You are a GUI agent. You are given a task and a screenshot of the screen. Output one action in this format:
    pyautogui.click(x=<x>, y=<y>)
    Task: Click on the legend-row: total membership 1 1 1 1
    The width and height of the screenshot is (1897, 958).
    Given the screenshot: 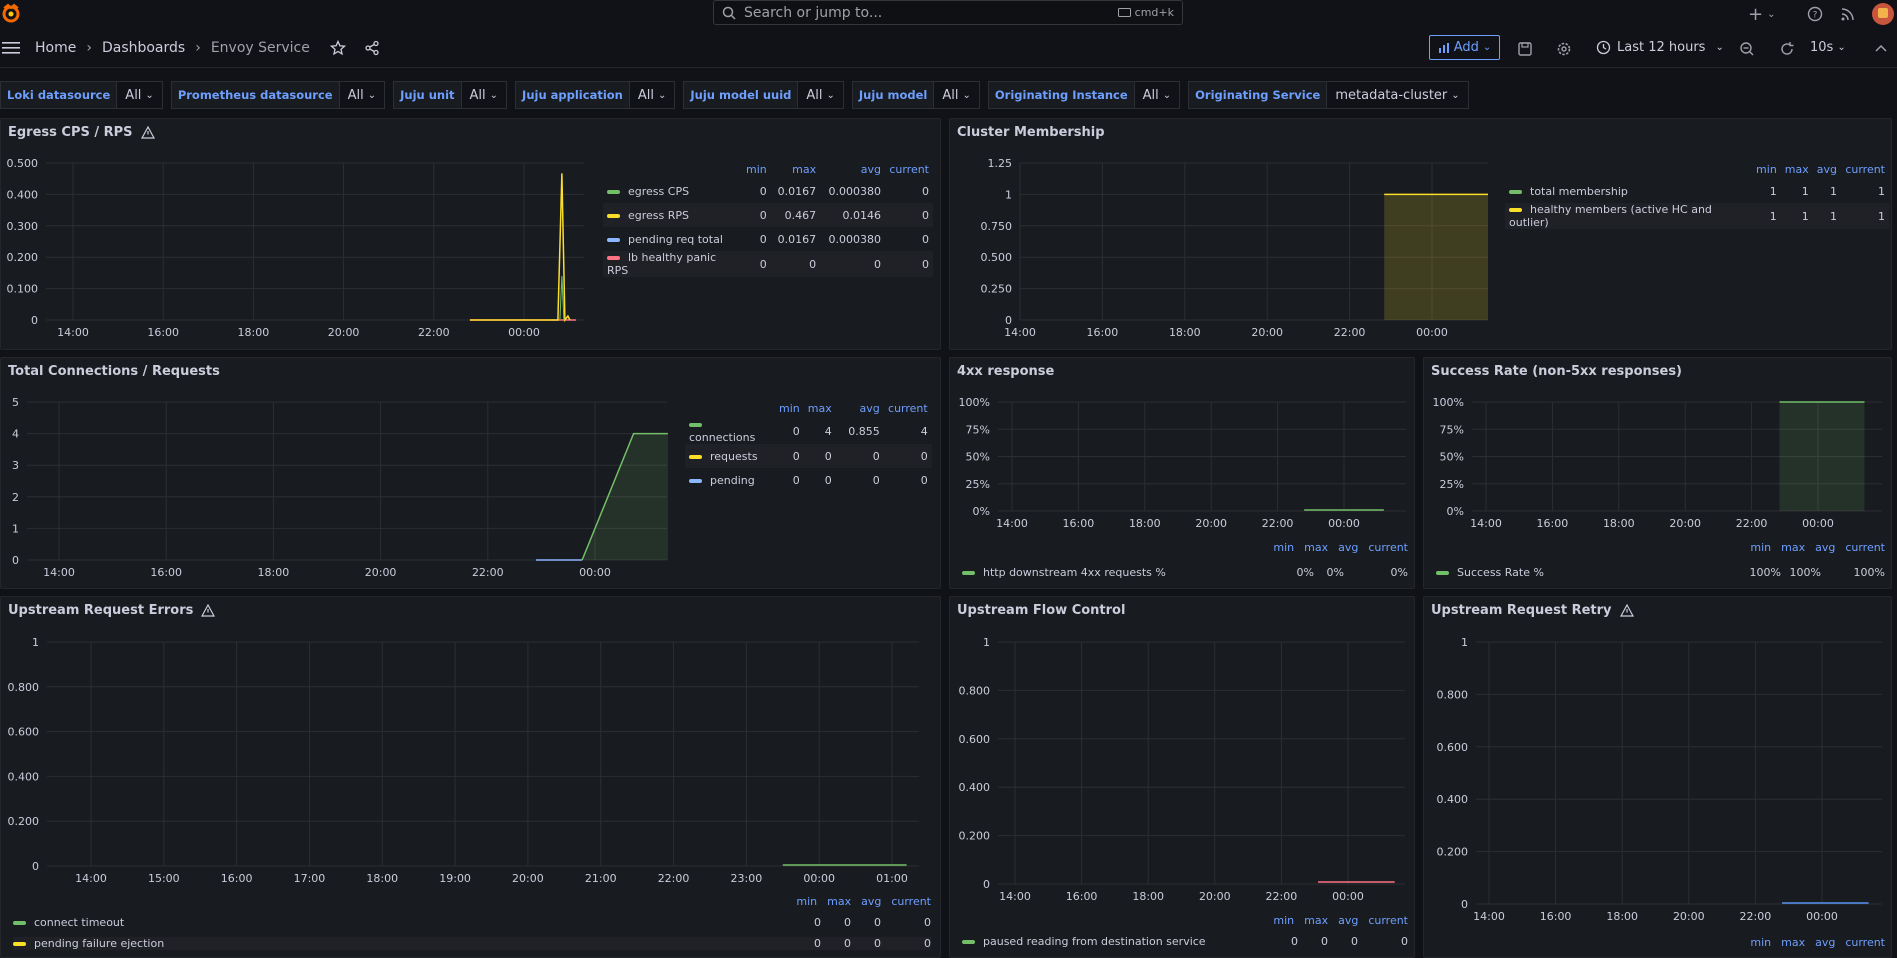 What is the action you would take?
    pyautogui.click(x=1697, y=191)
    